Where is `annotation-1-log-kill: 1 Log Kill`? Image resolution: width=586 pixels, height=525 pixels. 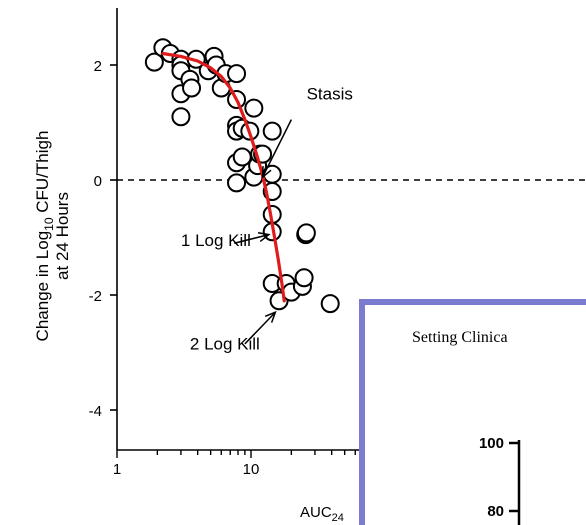 annotation-1-log-kill: 1 Log Kill is located at coordinates (216, 240).